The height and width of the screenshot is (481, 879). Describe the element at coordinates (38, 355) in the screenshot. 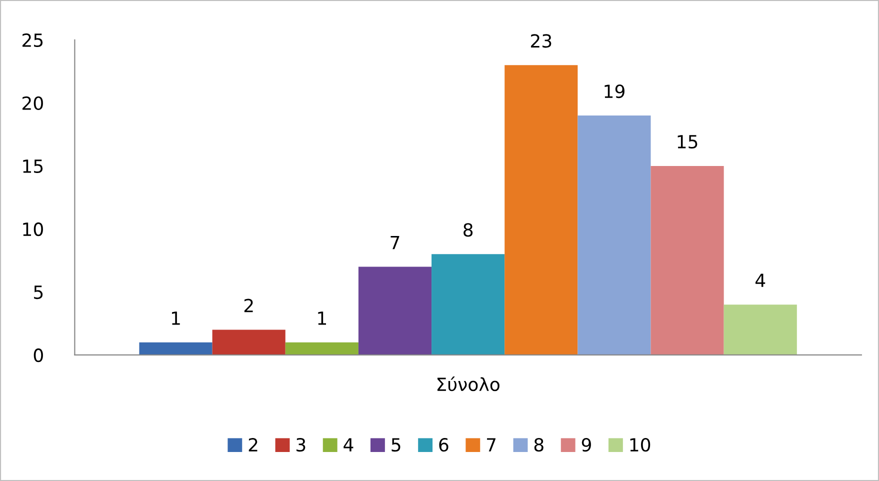

I see `y-tick-label: 0` at that location.